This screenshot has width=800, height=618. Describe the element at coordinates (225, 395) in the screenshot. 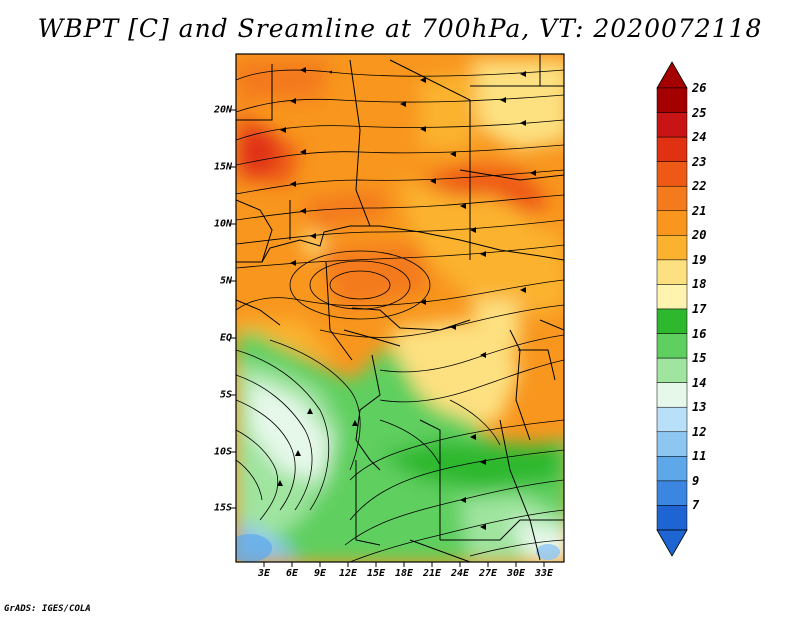

I see `lat-label-5s: 5S` at that location.